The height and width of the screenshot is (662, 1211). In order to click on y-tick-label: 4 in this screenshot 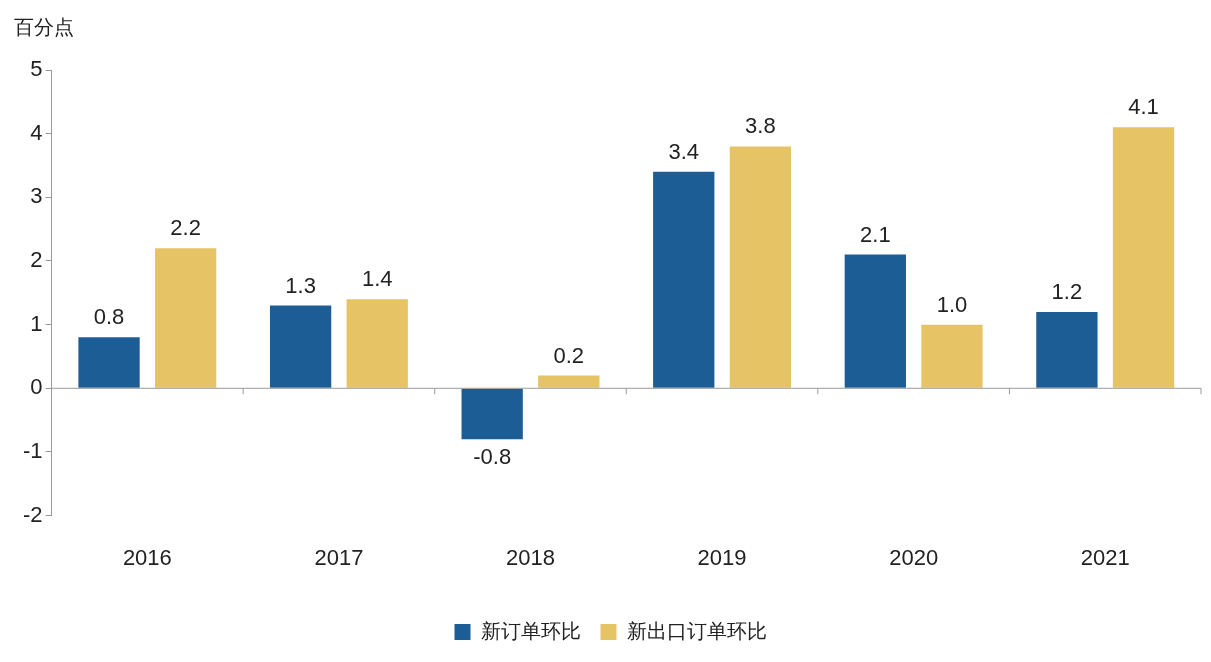, I will do `click(36, 132)`.